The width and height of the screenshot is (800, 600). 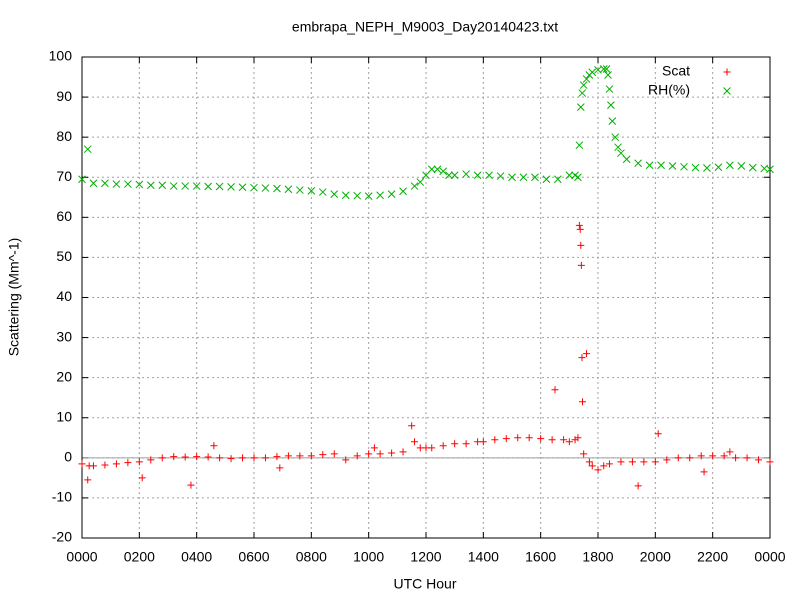 I want to click on legend-label: RH(%), so click(x=669, y=90).